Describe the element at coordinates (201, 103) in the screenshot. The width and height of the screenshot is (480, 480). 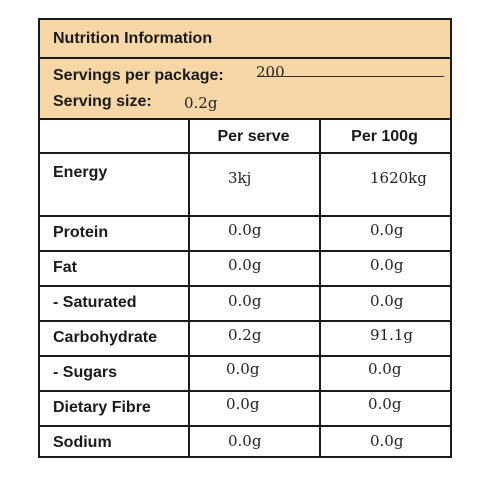
I see `serving-size-value: 0.2g` at that location.